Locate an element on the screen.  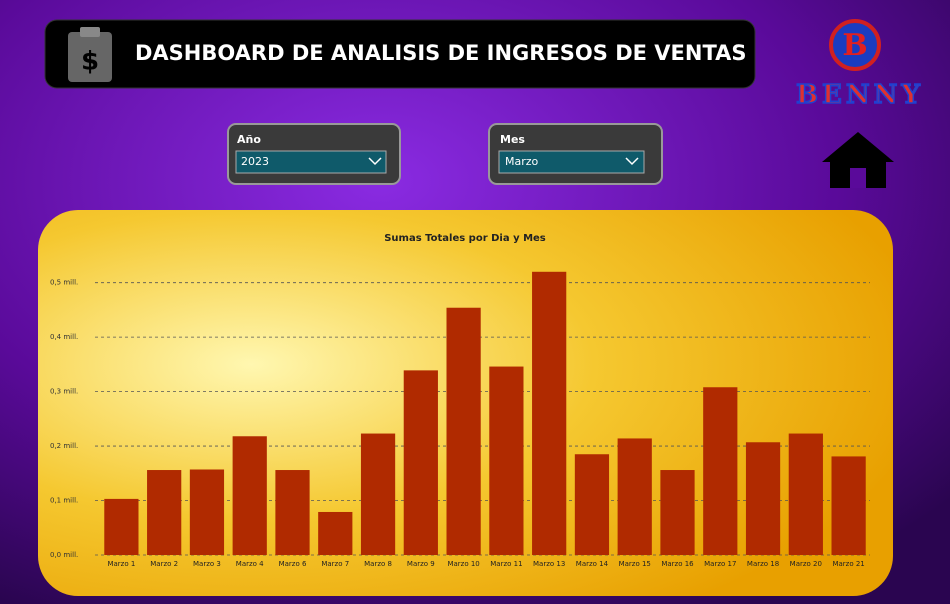
dropdown-value: 2023 is located at coordinates (255, 161).